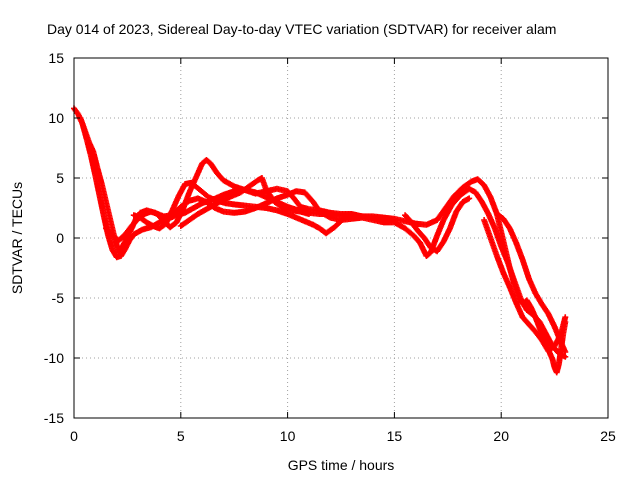 The width and height of the screenshot is (640, 480). I want to click on series-track-h, so click(531, 283).